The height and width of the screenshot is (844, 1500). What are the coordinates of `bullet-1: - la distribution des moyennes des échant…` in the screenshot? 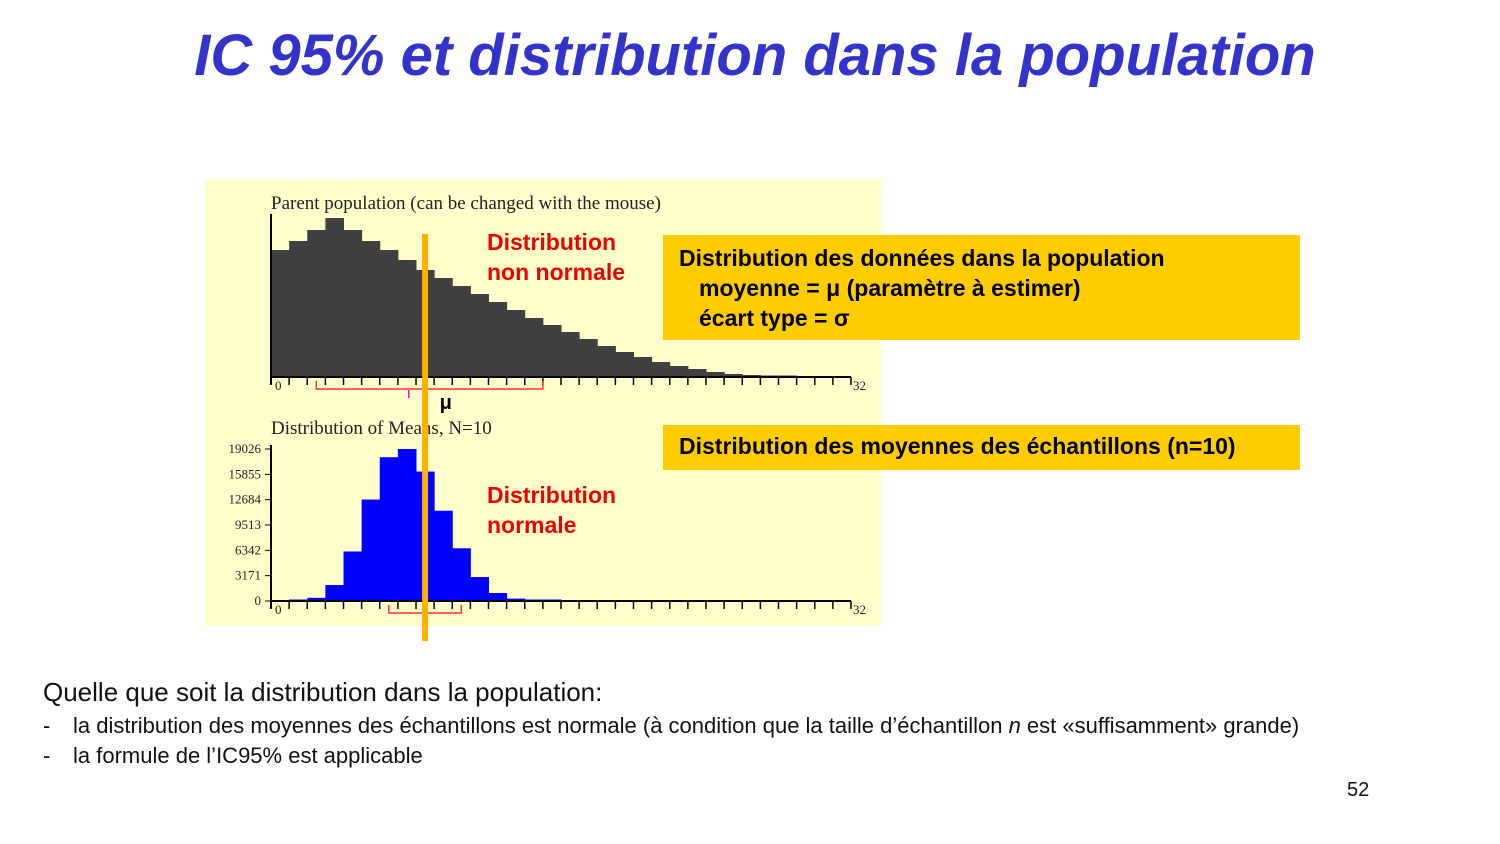 It's located at (671, 726).